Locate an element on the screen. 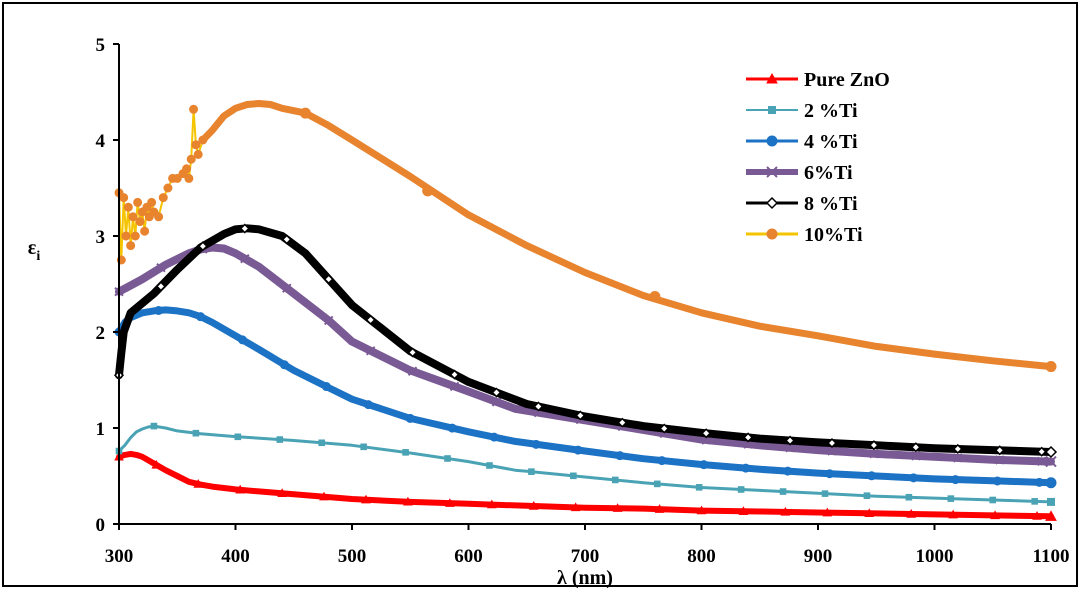 This screenshot has height=589, width=1080. x-tick-label: 1100 is located at coordinates (1051, 556).